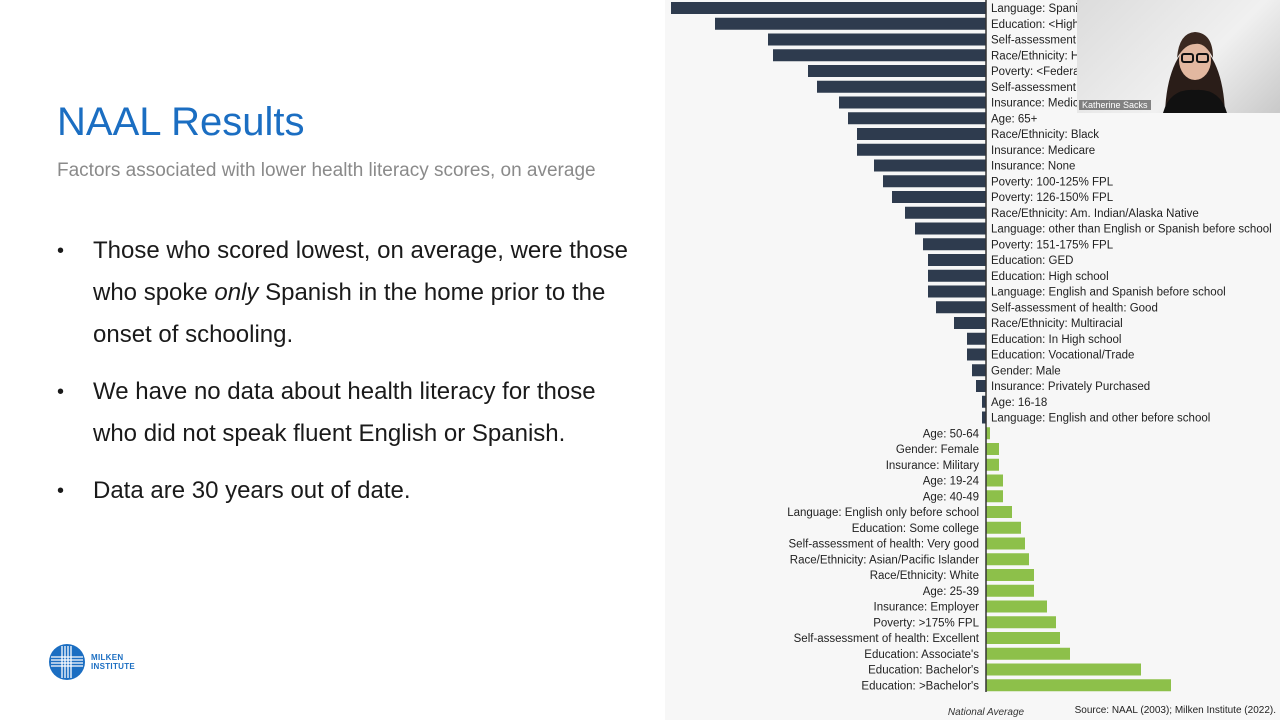 This screenshot has height=725, width=1280. Describe the element at coordinates (1019, 403) in the screenshot. I see `bar-label: Age: 16-18` at that location.